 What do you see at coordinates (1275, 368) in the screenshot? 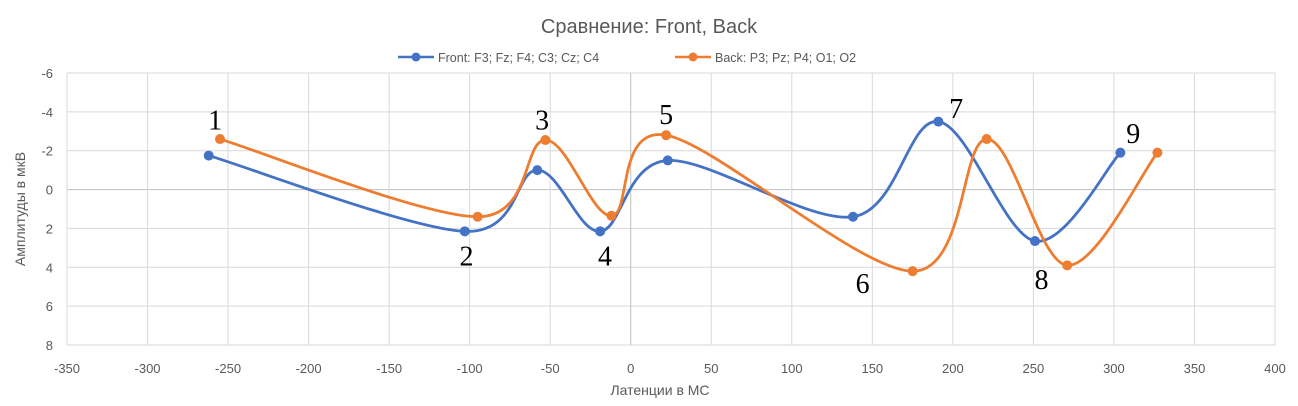
I see `x-tick-label: 400` at bounding box center [1275, 368].